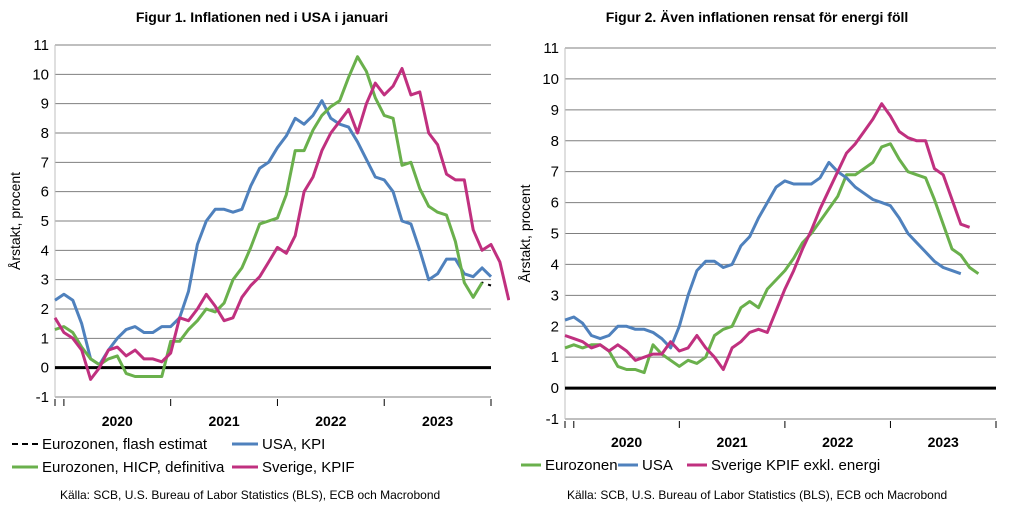 The width and height of the screenshot is (1021, 520). Describe the element at coordinates (308, 467) in the screenshot. I see `legend-label: Sverige, KPIF` at that location.